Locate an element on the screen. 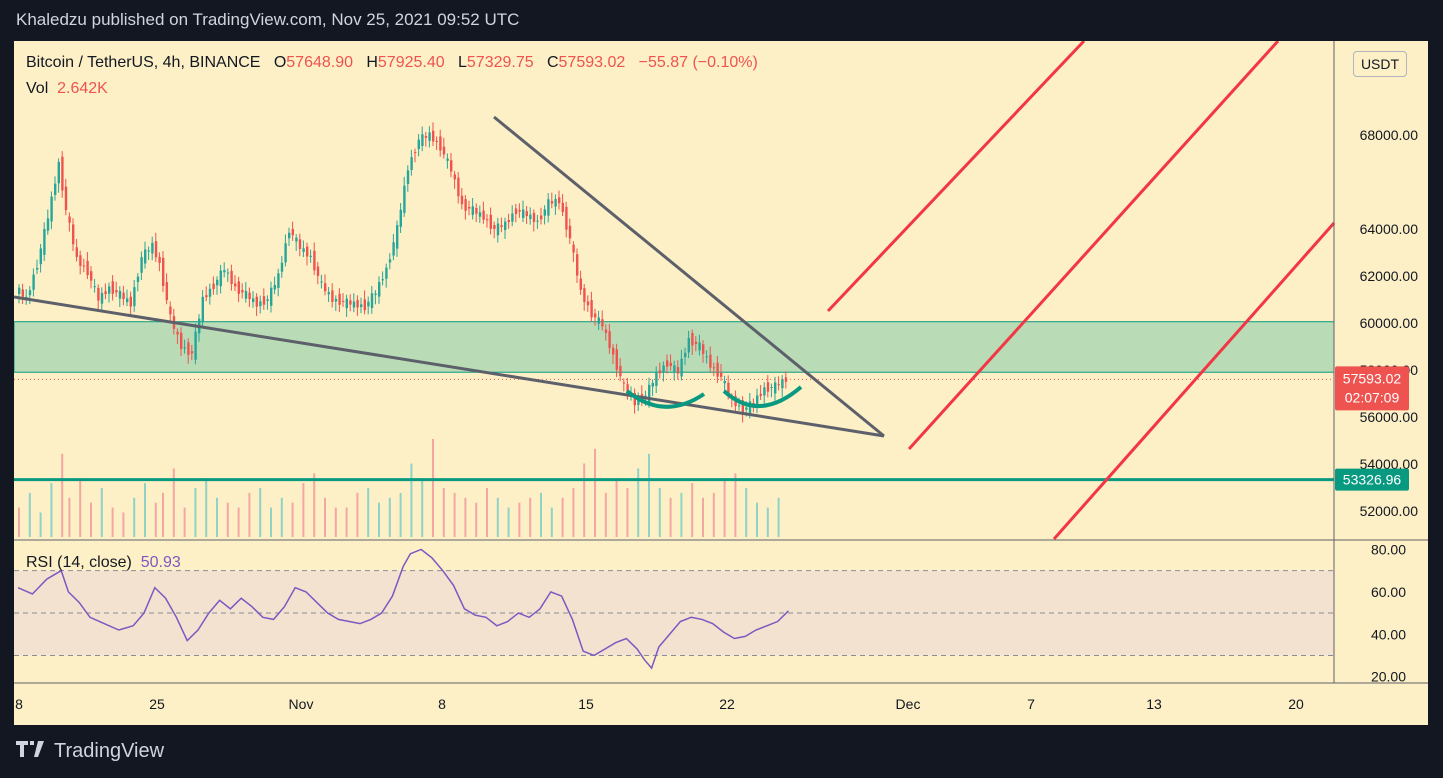 The height and width of the screenshot is (778, 1443). volume-label: Vol is located at coordinates (37, 88).